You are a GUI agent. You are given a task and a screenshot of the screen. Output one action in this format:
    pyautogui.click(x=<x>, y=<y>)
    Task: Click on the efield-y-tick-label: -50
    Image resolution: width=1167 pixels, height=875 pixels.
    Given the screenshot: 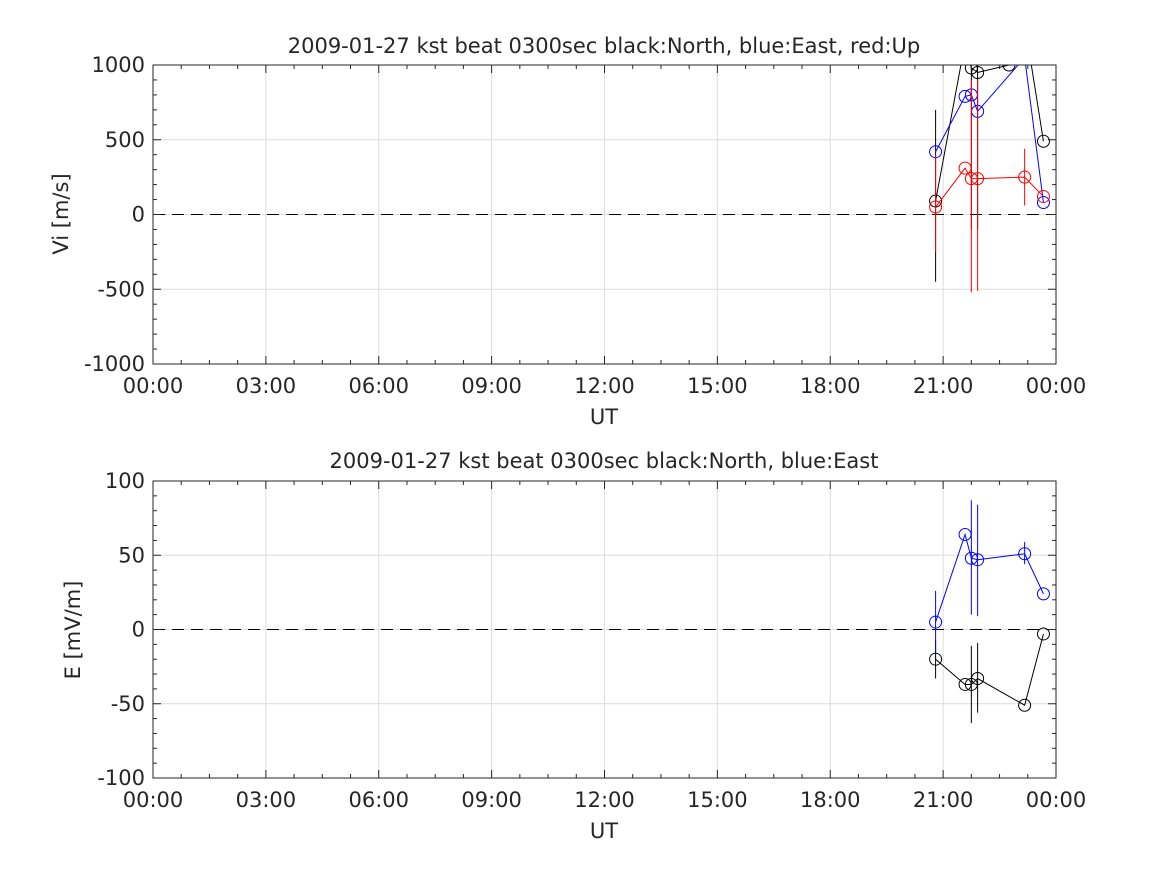 What is the action you would take?
    pyautogui.click(x=128, y=704)
    